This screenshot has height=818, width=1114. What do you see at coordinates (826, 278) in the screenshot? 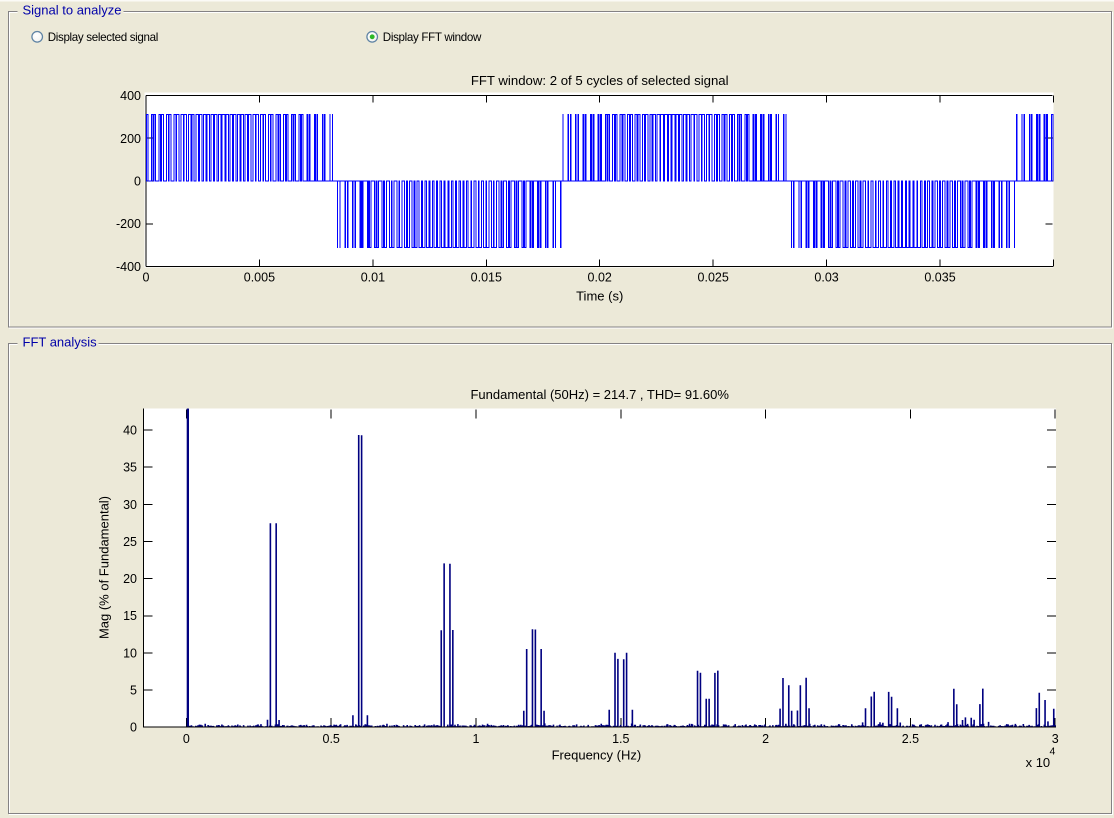
I see `svg-text: 0.03` at bounding box center [826, 278].